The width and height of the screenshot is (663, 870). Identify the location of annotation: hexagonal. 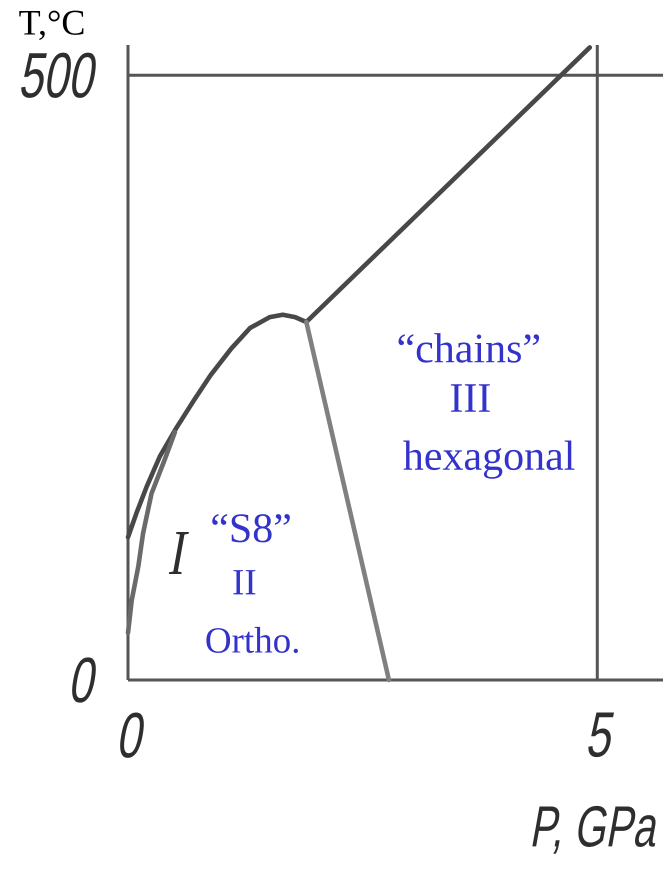
(489, 459).